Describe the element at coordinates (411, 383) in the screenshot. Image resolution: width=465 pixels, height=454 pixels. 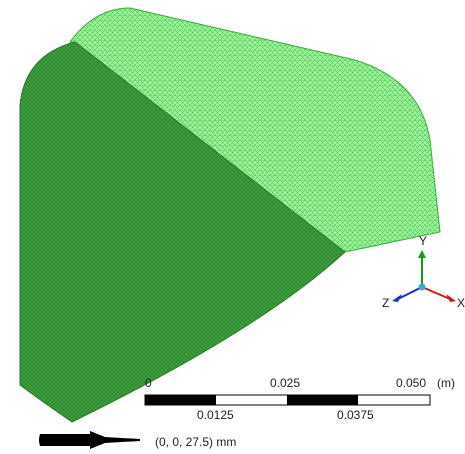
I see `scale-label: 0.050` at that location.